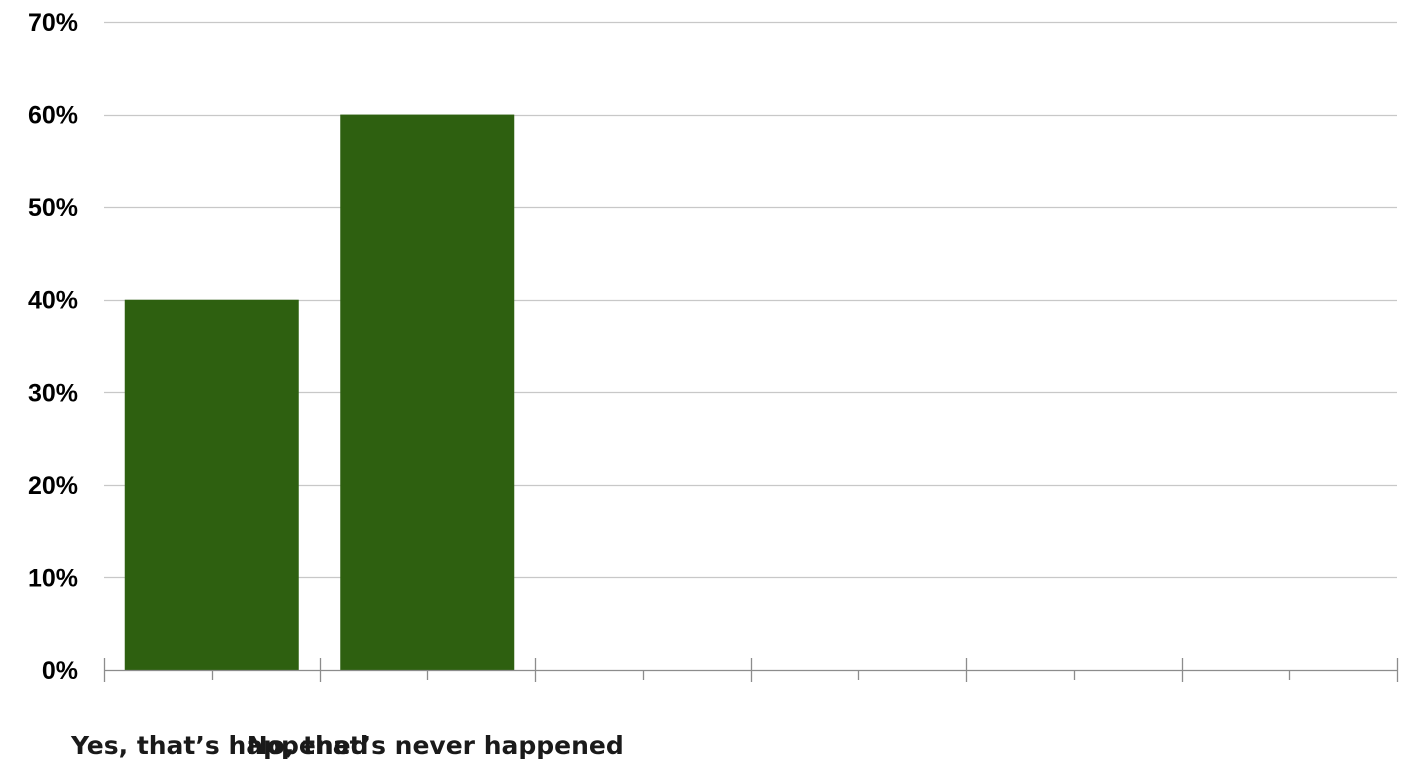 The image size is (1404, 761). Describe the element at coordinates (219, 745) in the screenshot. I see `x-category-label: Yes, that’s happened` at that location.